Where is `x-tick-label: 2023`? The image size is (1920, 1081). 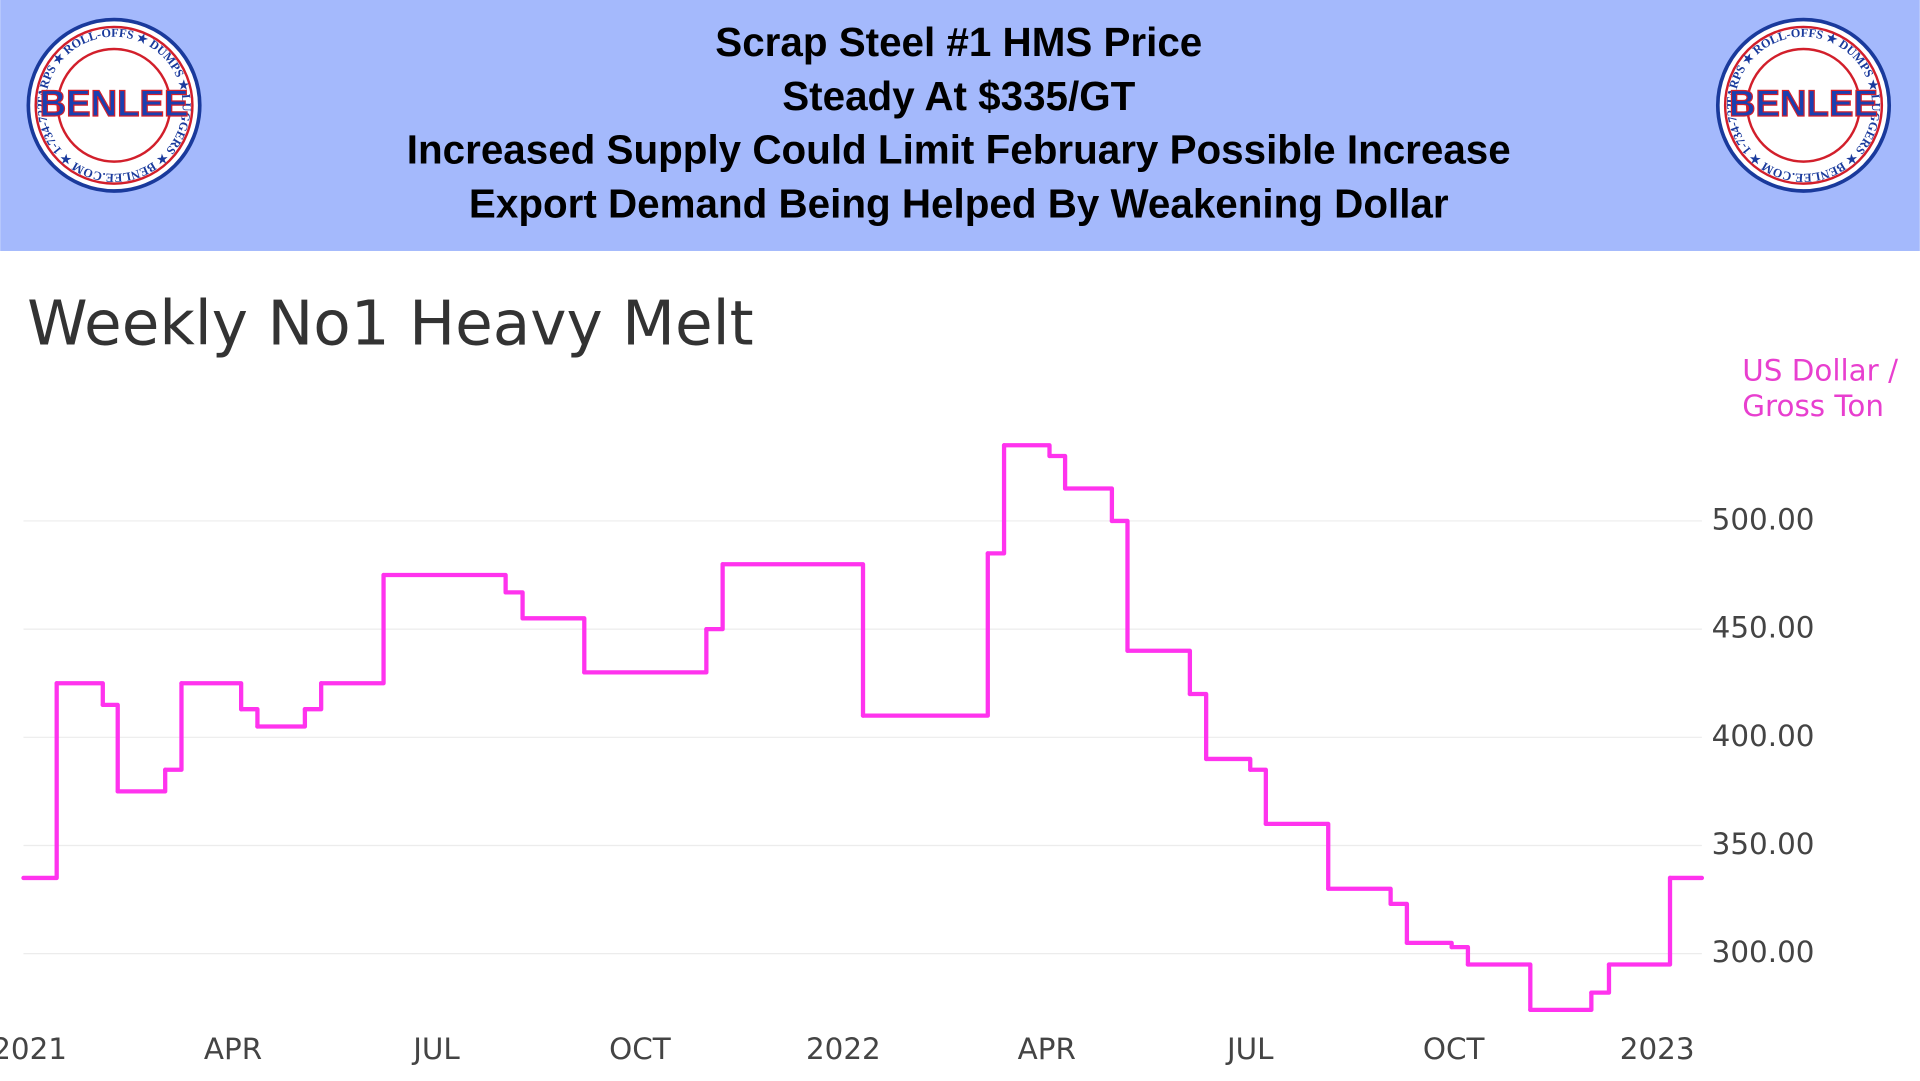
x-tick-label: 2023 is located at coordinates (1657, 1049).